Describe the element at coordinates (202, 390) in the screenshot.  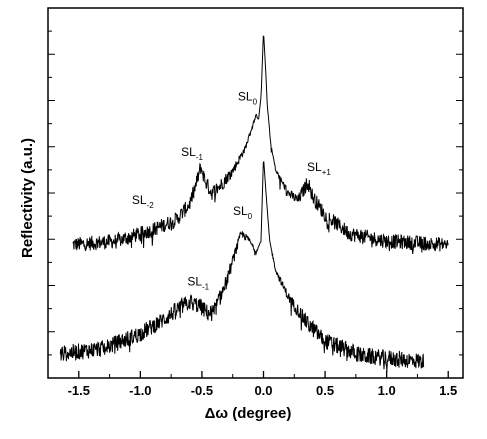
I see `x-tick-label: -0.5` at that location.